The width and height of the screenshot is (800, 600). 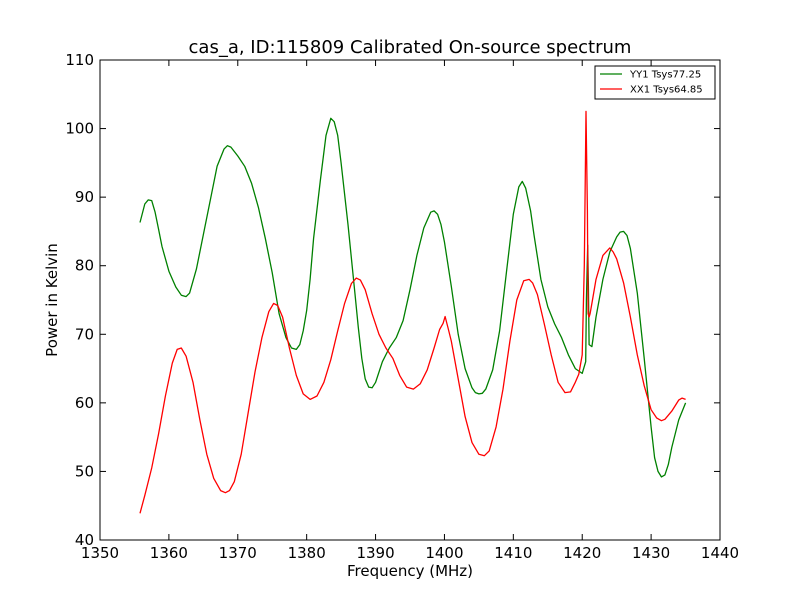 I want to click on y-tick-label: 70, so click(x=84, y=334).